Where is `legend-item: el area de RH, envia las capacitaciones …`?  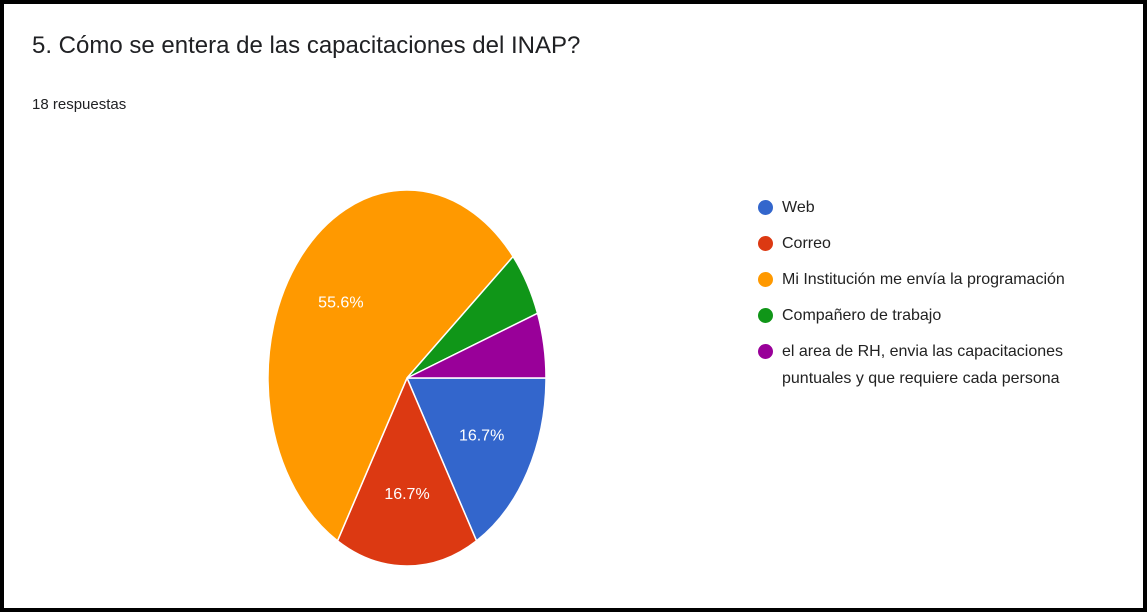 legend-item: el area de RH, envia las capacitaciones … is located at coordinates (937, 365).